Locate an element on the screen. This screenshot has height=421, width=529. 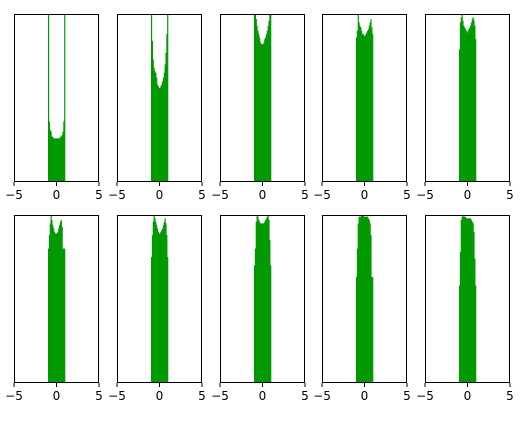
subplot-6: −5 0 5 is located at coordinates (54, 309).